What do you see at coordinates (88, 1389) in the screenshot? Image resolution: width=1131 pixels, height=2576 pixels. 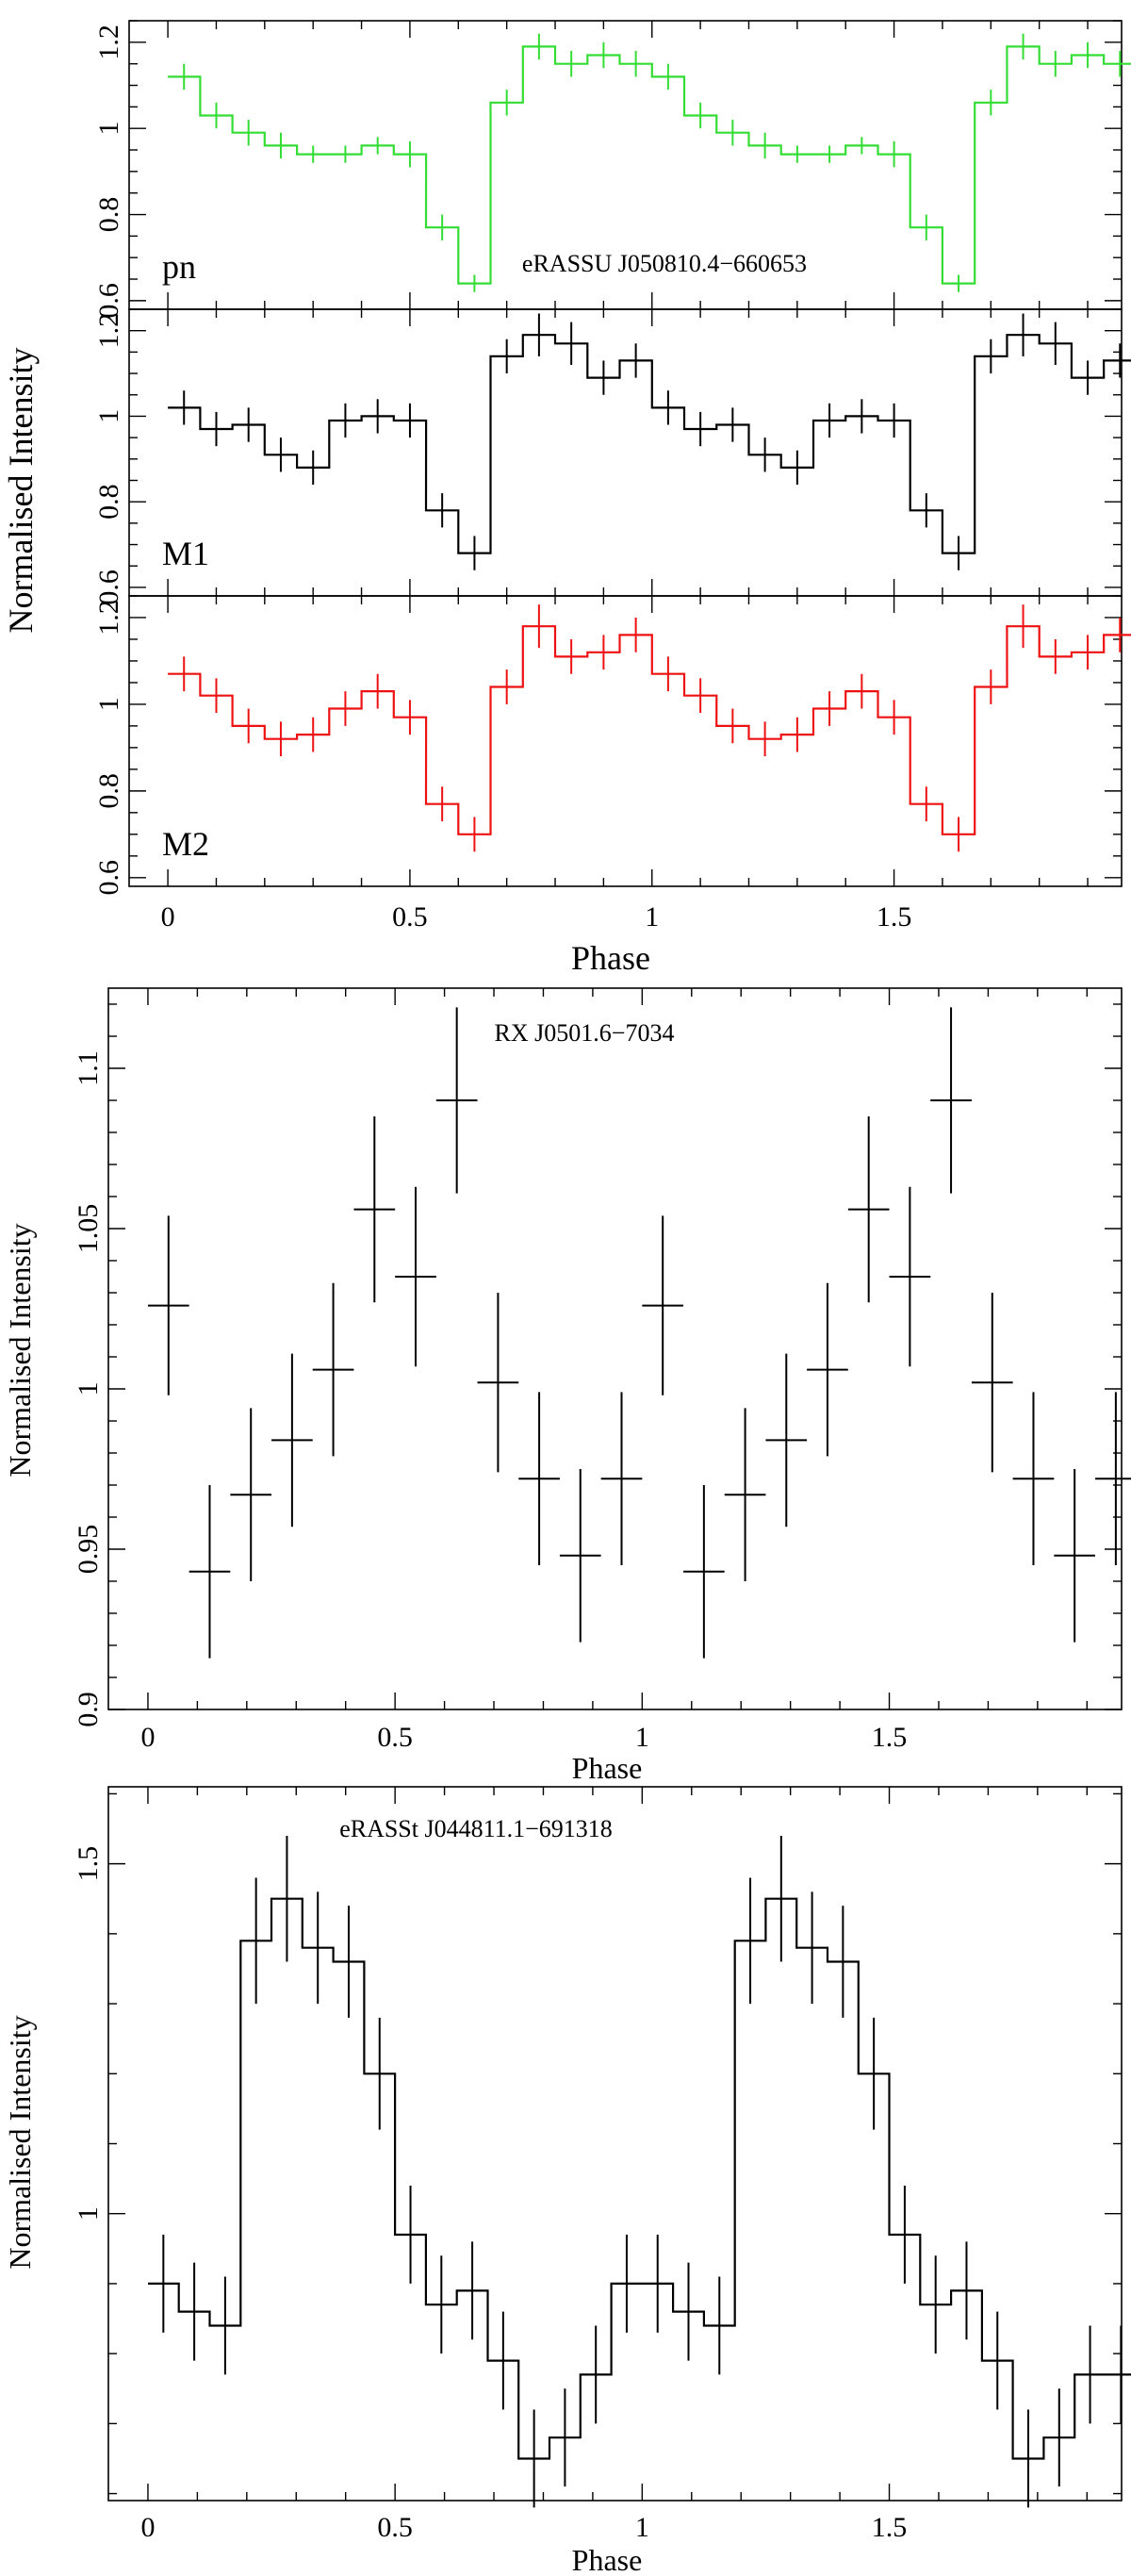 I see `f2-ytick-label: 1` at bounding box center [88, 1389].